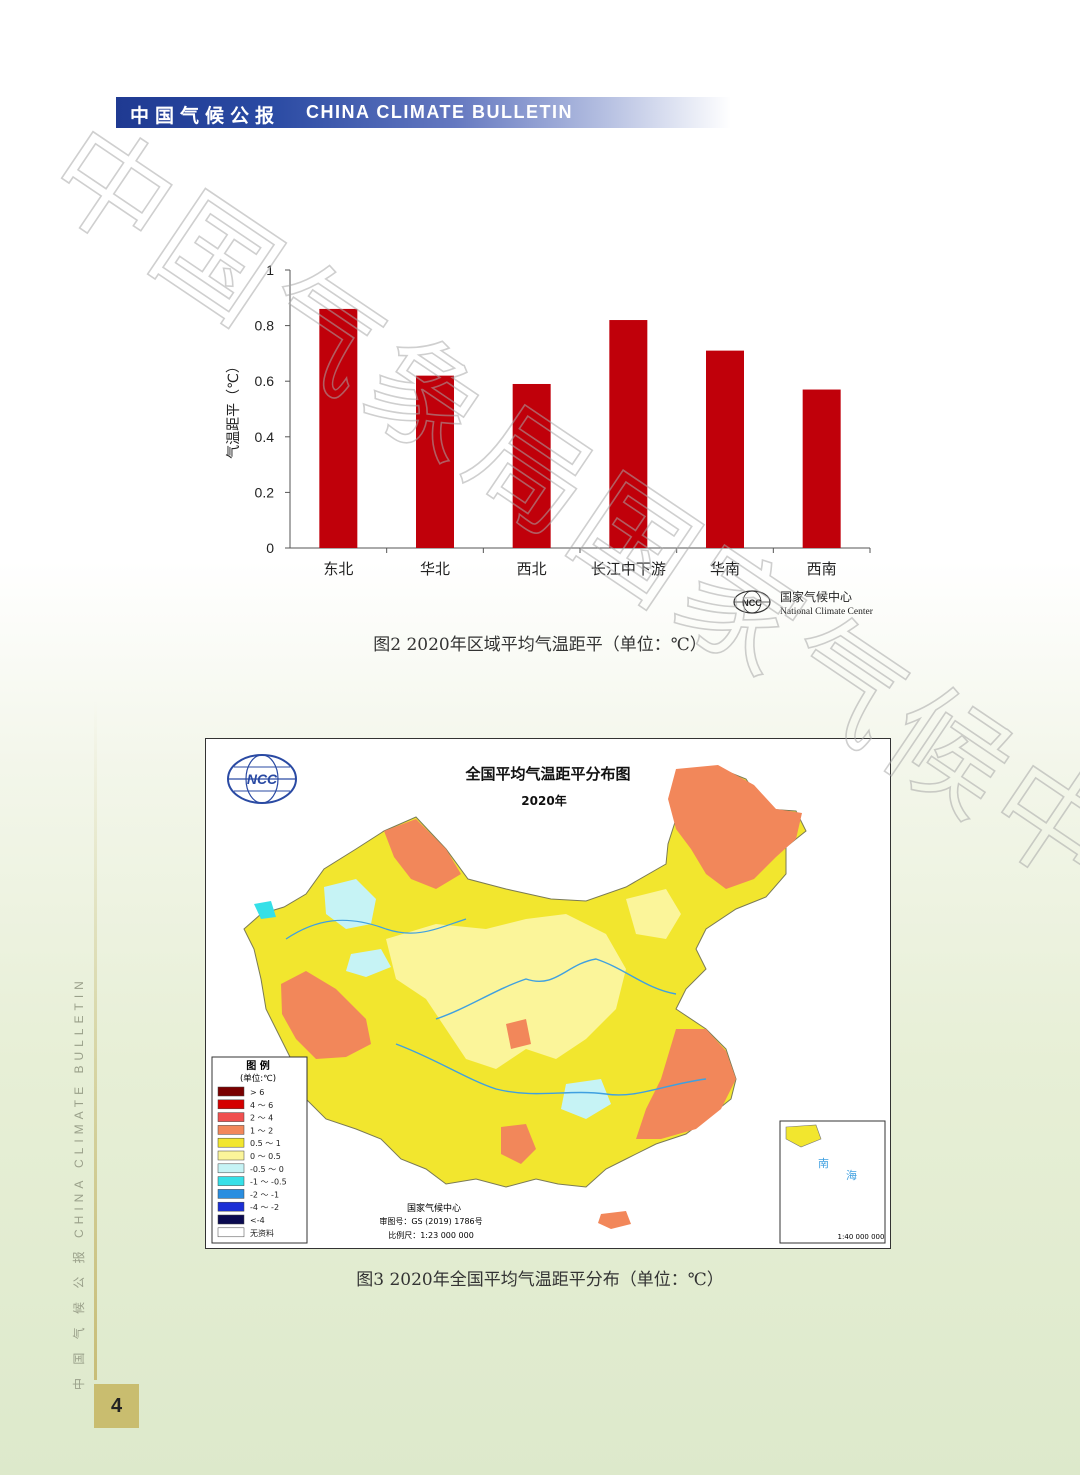 The image size is (1080, 1475). What do you see at coordinates (270, 548) in the screenshot?
I see `y-tick-label: 0` at bounding box center [270, 548].